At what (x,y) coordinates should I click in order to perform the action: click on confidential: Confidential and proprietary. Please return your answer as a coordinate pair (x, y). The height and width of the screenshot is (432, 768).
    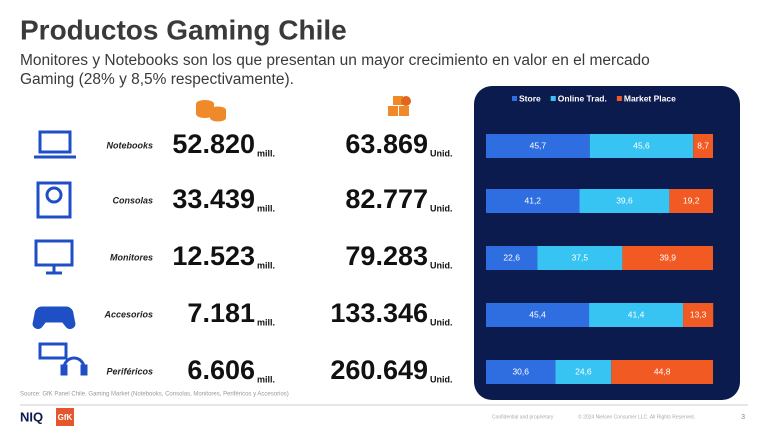
    Looking at the image, I should click on (523, 417).